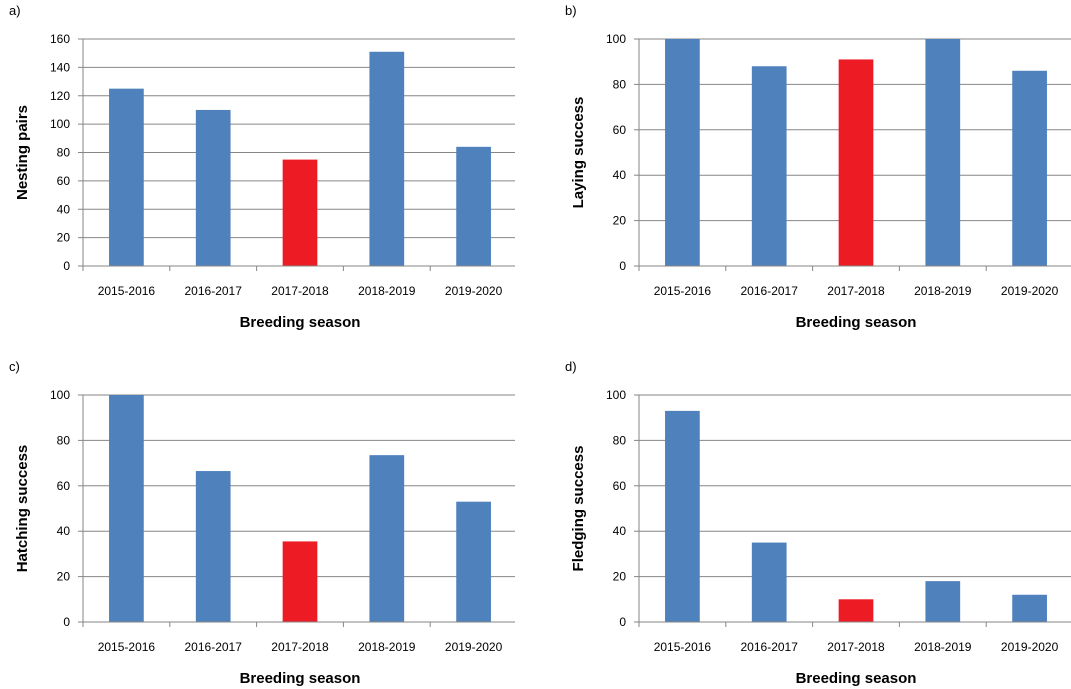  What do you see at coordinates (14, 366) in the screenshot?
I see `panel-label: c)` at bounding box center [14, 366].